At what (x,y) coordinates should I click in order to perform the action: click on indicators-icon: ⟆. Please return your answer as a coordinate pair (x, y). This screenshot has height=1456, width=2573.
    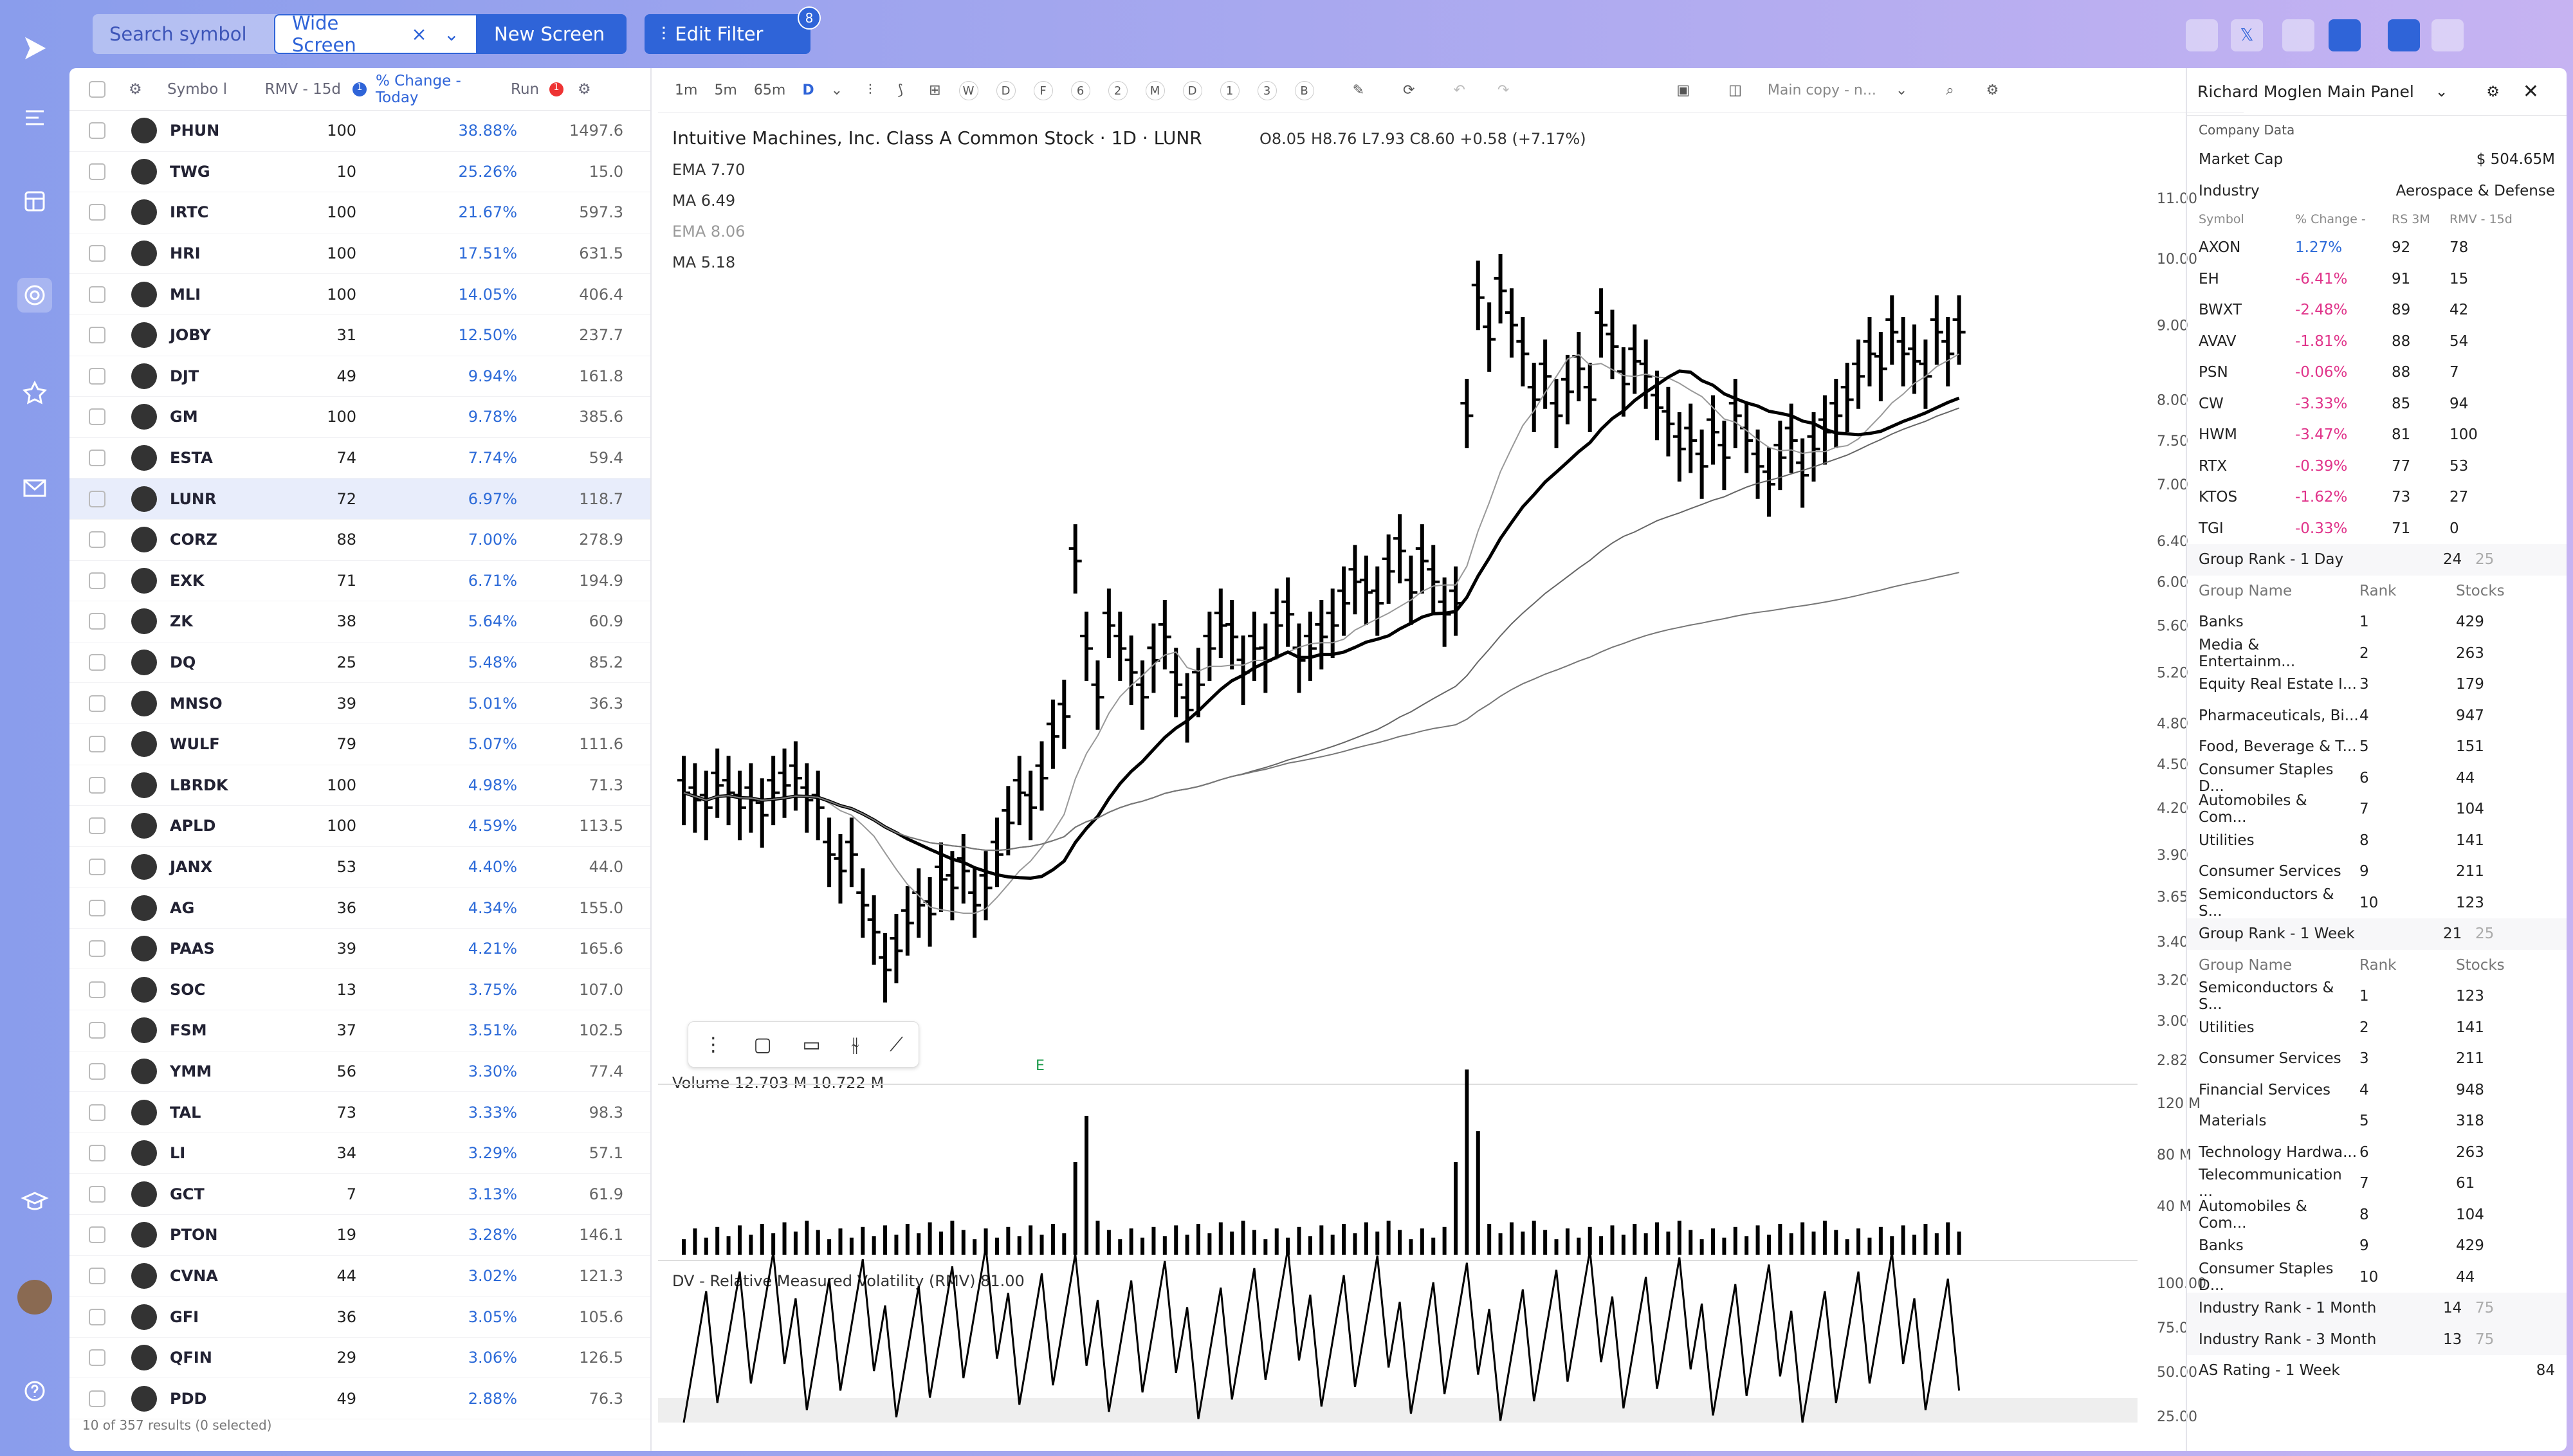
    Looking at the image, I should click on (900, 90).